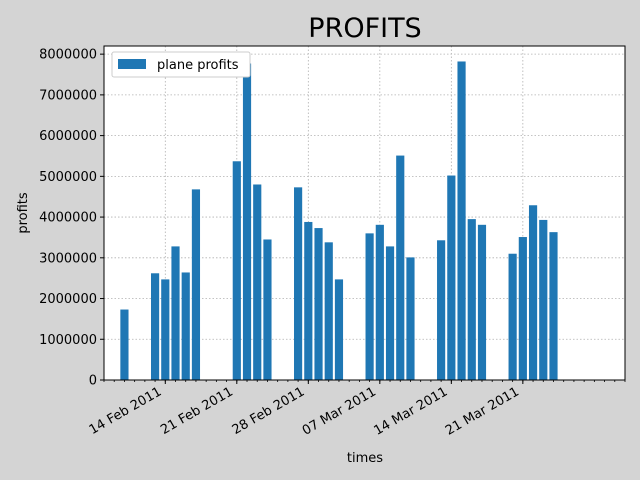 Image resolution: width=640 pixels, height=480 pixels. What do you see at coordinates (269, 410) in the screenshot?
I see `x-tick-label: 28 Feb 2011` at bounding box center [269, 410].